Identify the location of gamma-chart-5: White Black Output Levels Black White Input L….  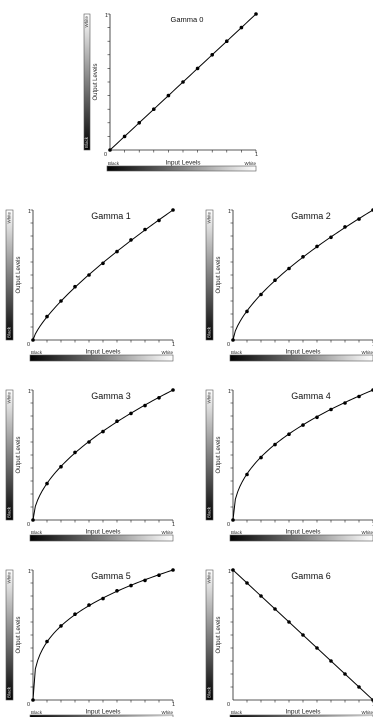
(90, 642).